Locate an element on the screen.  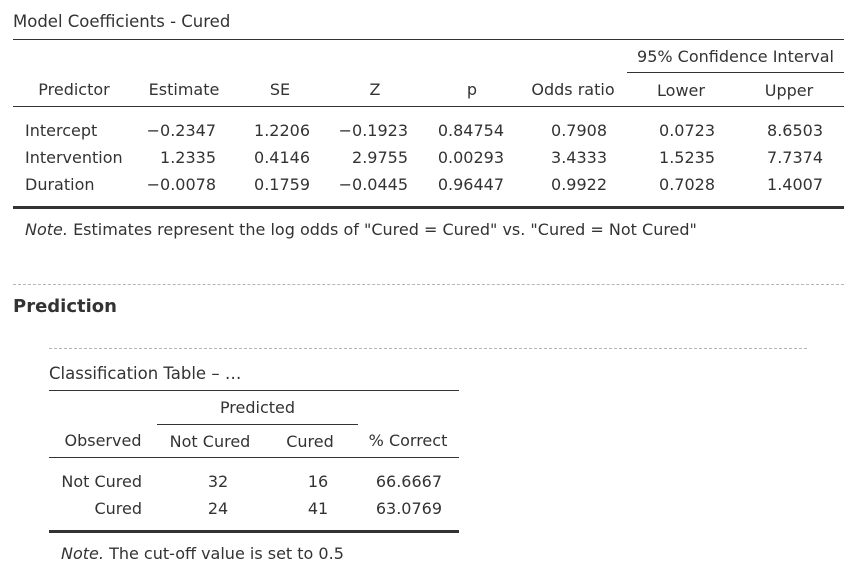
cell-cured: 16 is located at coordinates (318, 481).